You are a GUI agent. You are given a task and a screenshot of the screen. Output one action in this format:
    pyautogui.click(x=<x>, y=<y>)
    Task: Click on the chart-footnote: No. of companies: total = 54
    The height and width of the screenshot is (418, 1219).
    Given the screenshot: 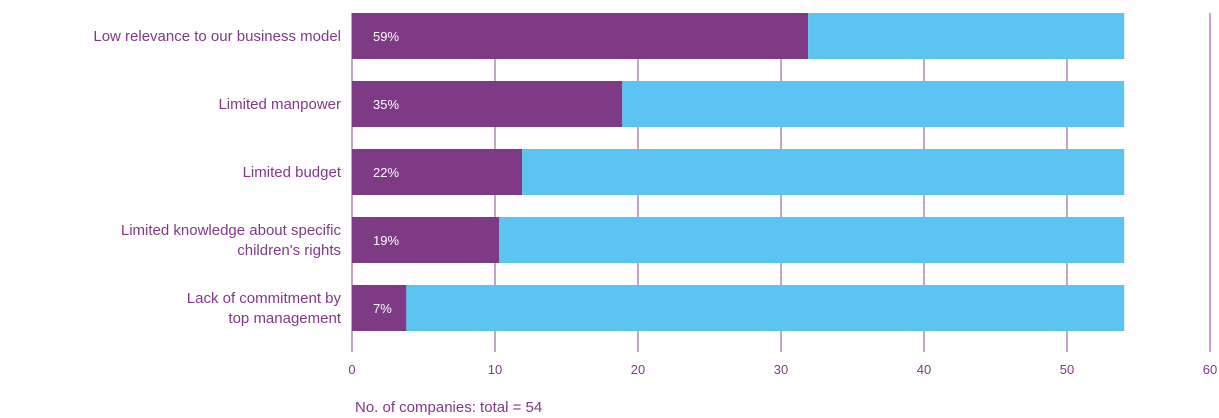 What is the action you would take?
    pyautogui.click(x=449, y=407)
    